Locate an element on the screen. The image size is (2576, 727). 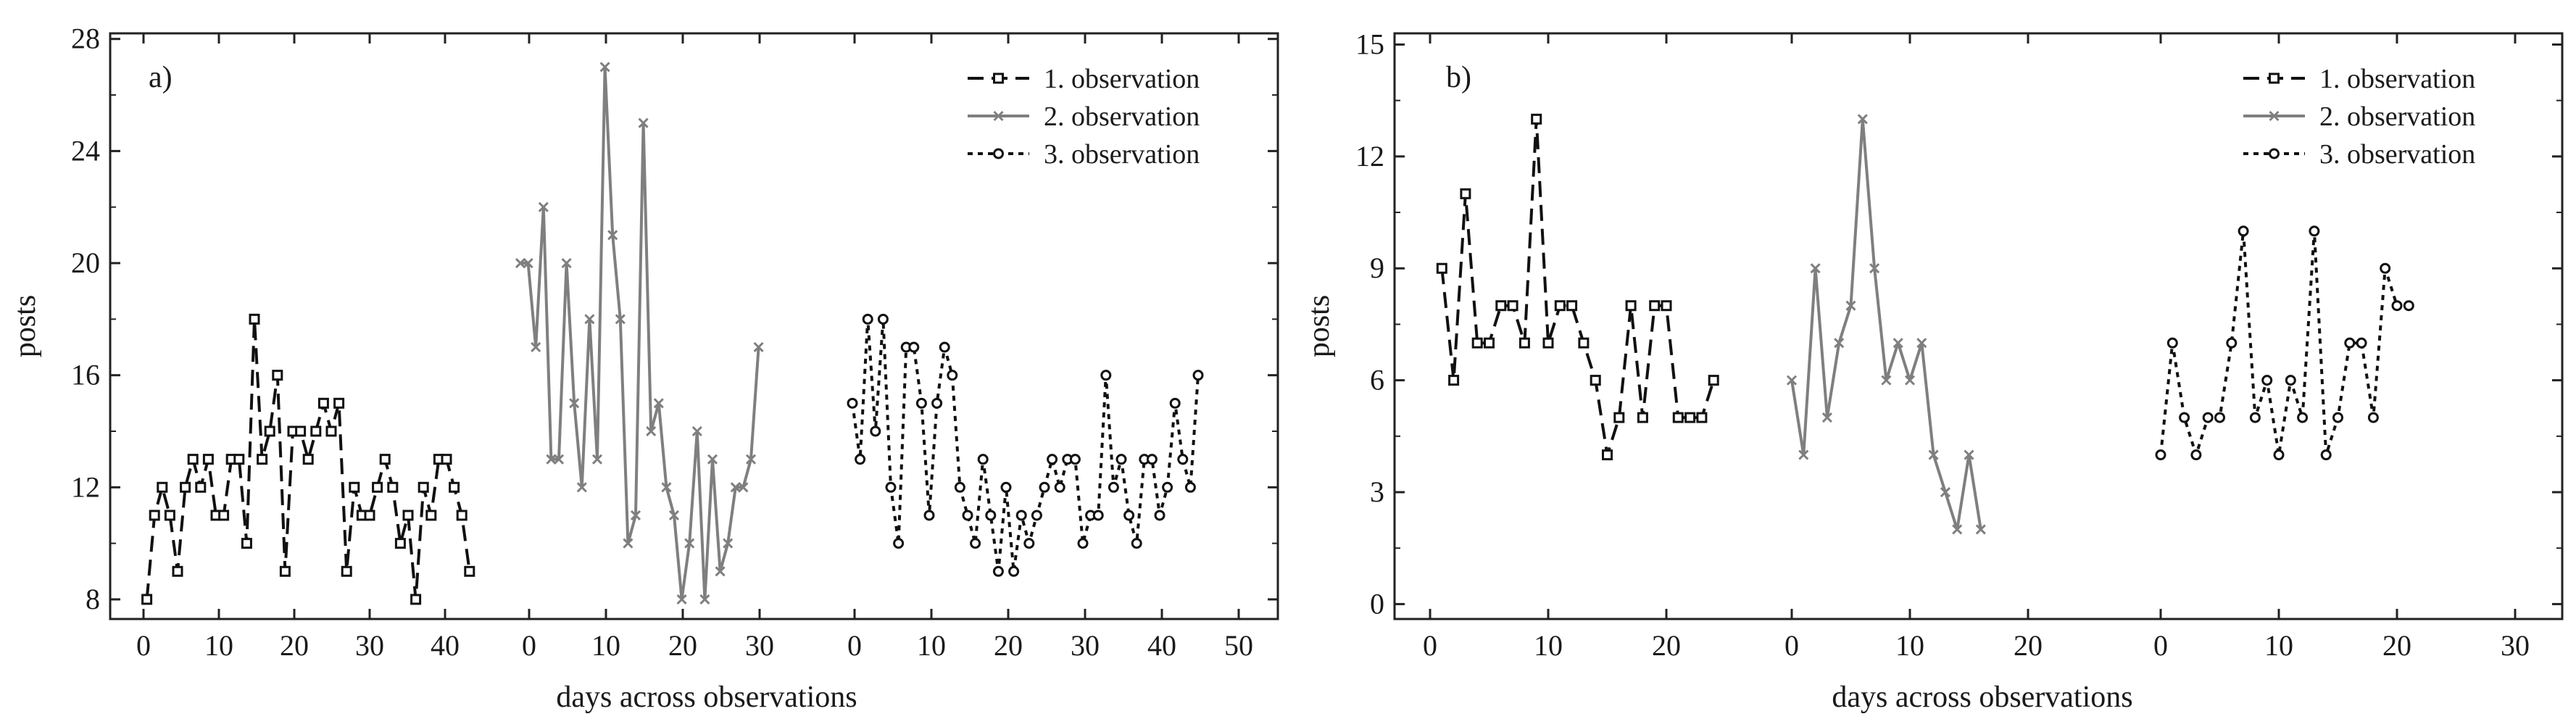
x-tick-label-a-13: 40 is located at coordinates (1161, 645).